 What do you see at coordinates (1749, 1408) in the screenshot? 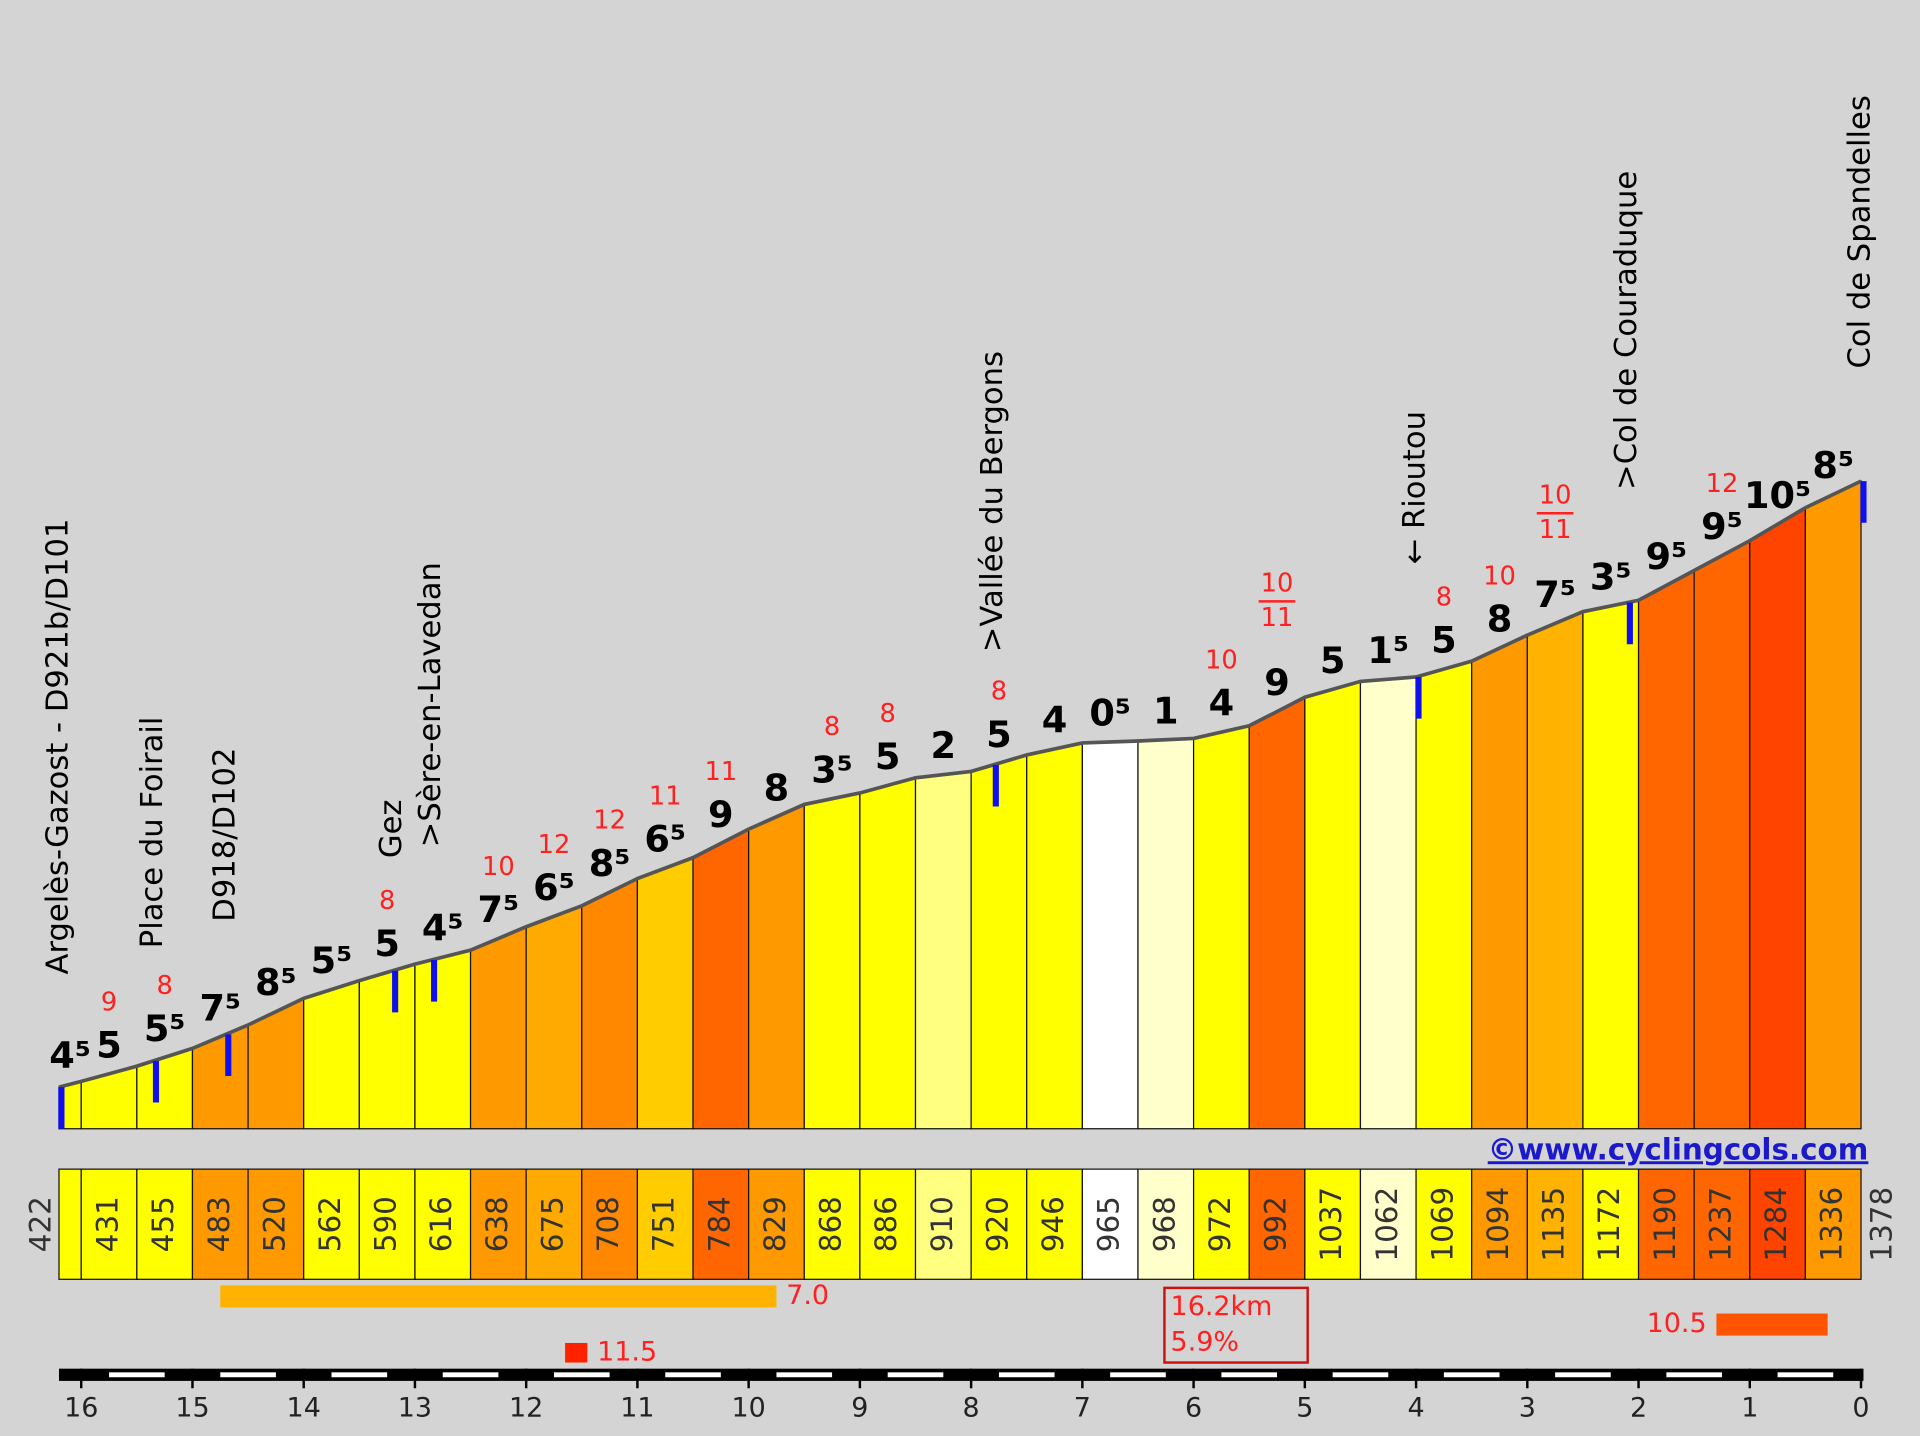
I see `x-tick-label: 1` at bounding box center [1749, 1408].